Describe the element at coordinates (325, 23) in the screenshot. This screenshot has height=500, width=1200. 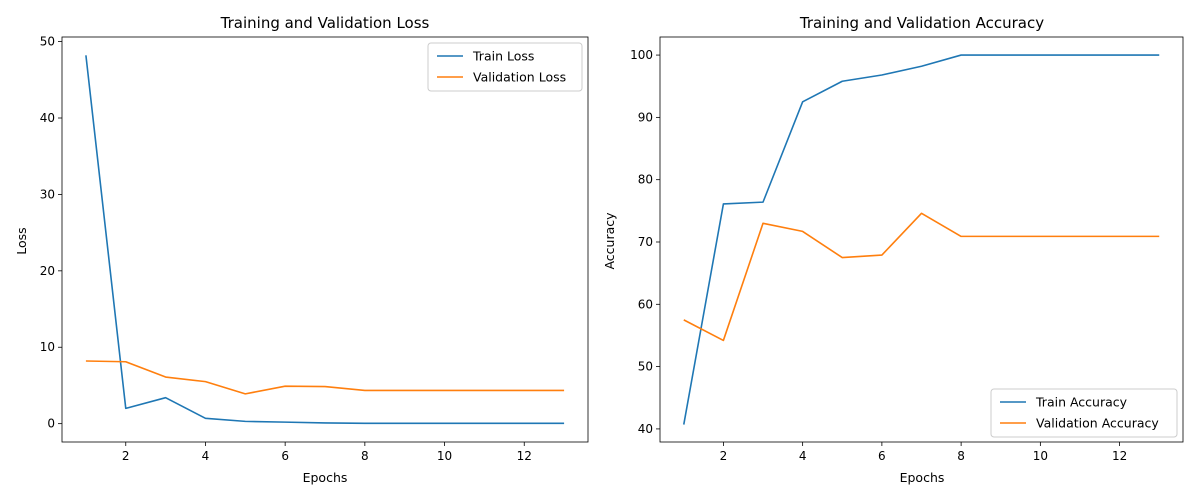
I see `chart-title: Training and Validation Loss` at that location.